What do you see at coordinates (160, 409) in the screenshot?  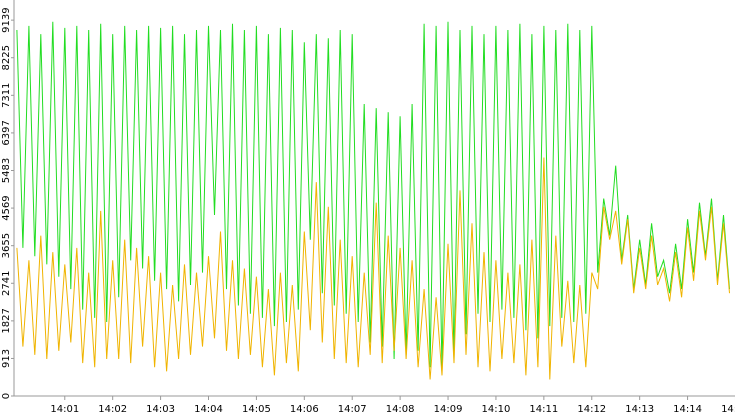 I see `x-tick-label: 14:03` at bounding box center [160, 409].